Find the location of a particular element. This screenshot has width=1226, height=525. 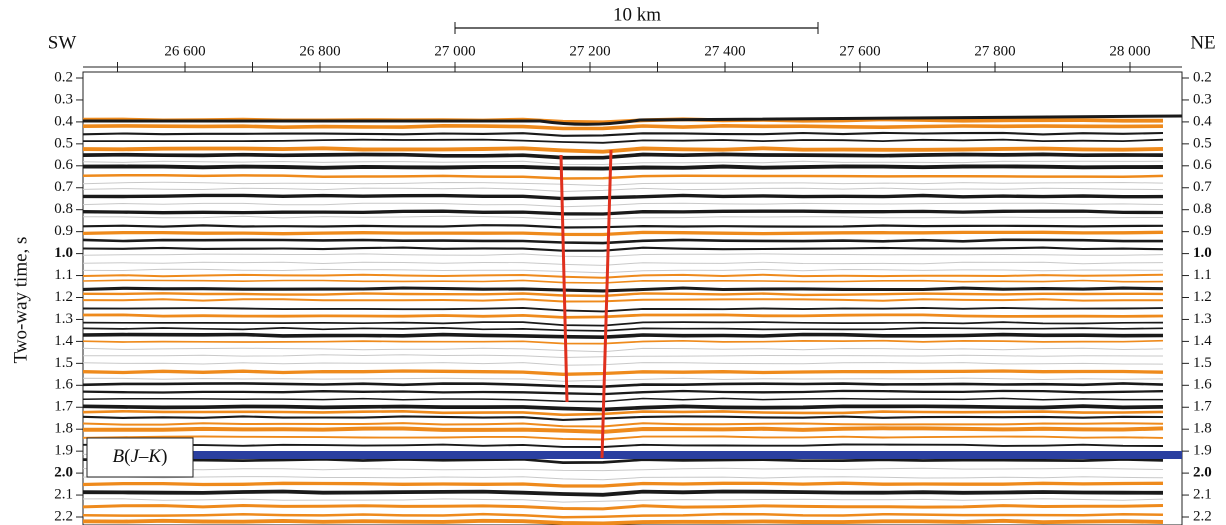

direction-label: SW is located at coordinates (62, 42).